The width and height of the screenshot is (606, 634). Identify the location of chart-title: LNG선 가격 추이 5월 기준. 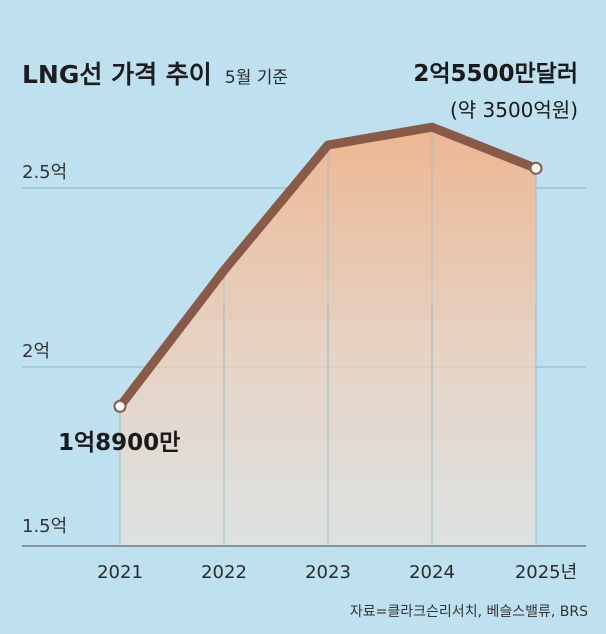
(155, 74).